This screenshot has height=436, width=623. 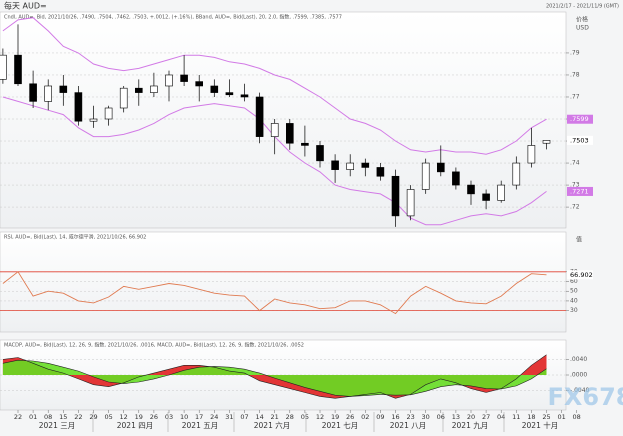 I want to click on y-tick-label: .72, so click(x=575, y=207).